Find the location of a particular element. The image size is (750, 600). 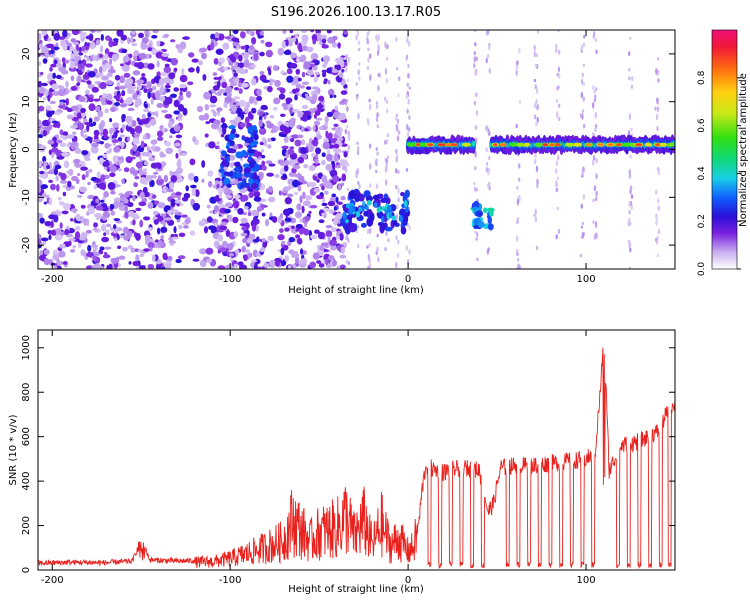

x-tick-label: -200 is located at coordinates (52, 580).